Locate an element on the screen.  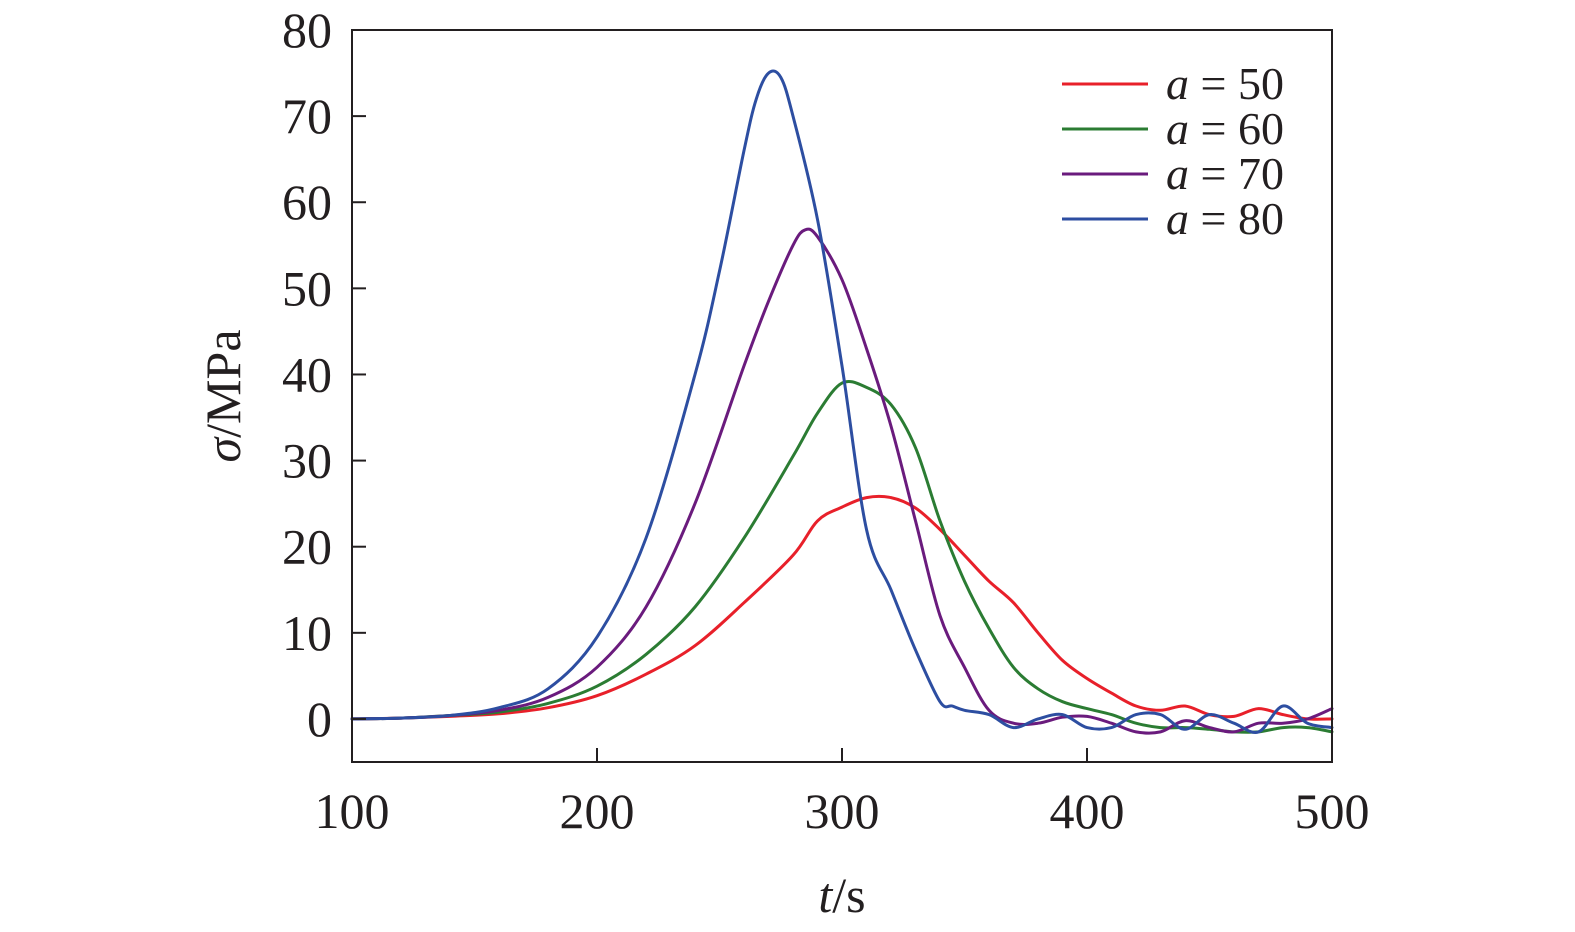
y-axis-title: σ/MPa is located at coordinates (223, 395).